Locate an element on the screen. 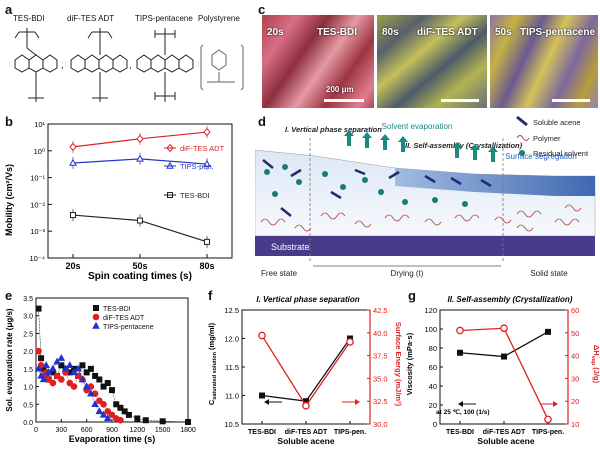 Image resolution: width=600 pixels, height=450 pixels. x-axis-label: Soluble acene is located at coordinates (505, 441).